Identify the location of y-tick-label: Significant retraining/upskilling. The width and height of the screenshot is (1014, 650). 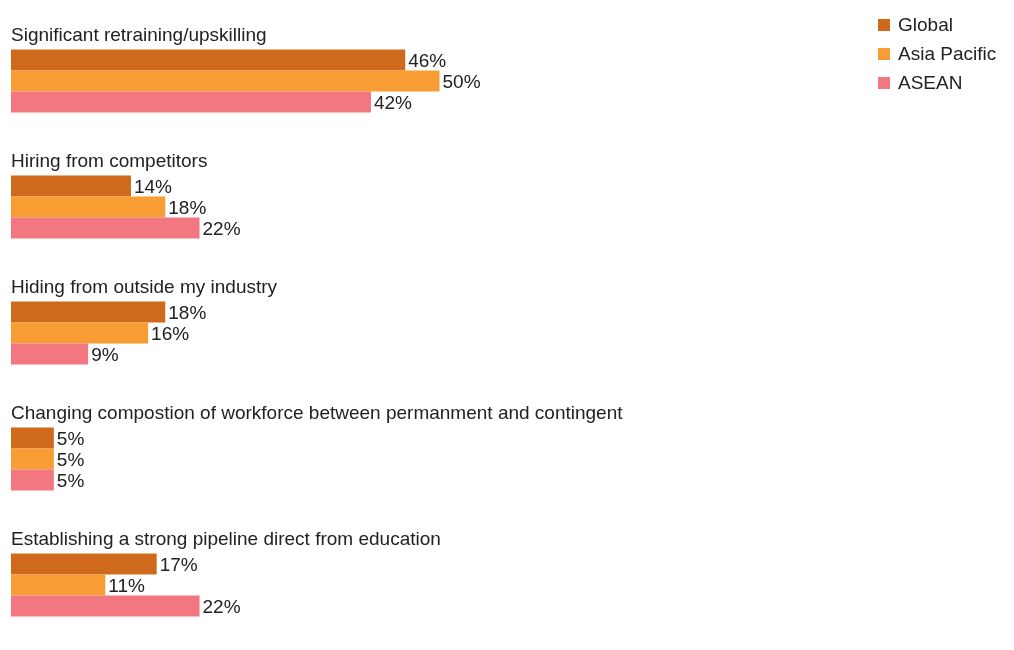
(139, 34).